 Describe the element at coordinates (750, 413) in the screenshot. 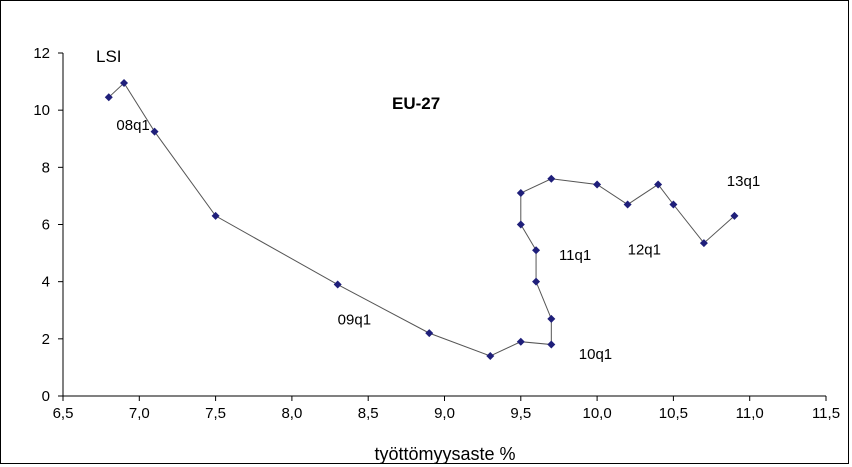

I see `x-tick-label: 11,0` at that location.